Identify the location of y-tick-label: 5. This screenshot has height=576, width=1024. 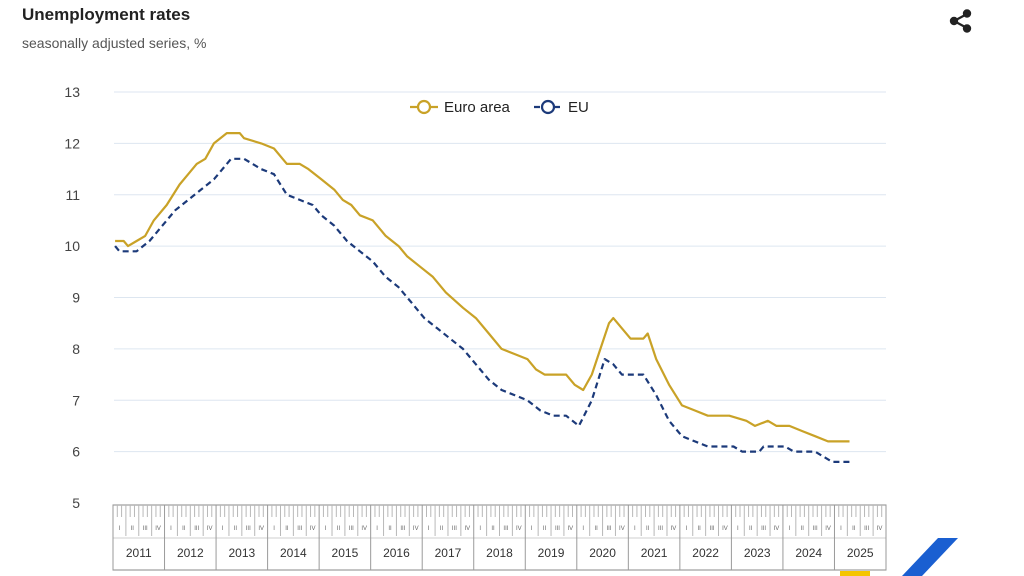
(76, 503).